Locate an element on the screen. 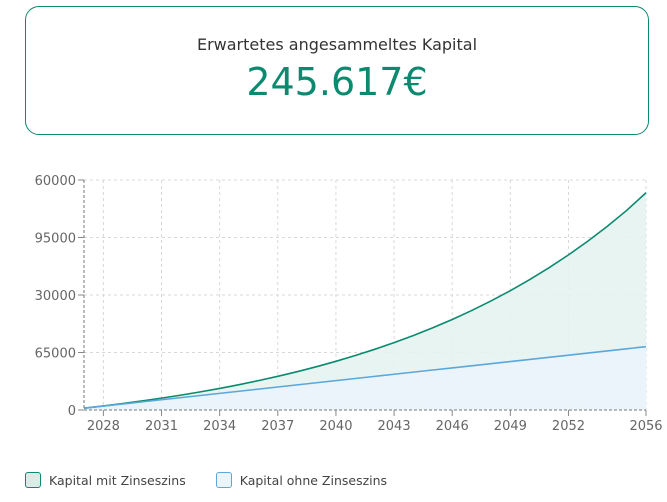  legend-label: Kapital mit Zinseszins is located at coordinates (117, 480).